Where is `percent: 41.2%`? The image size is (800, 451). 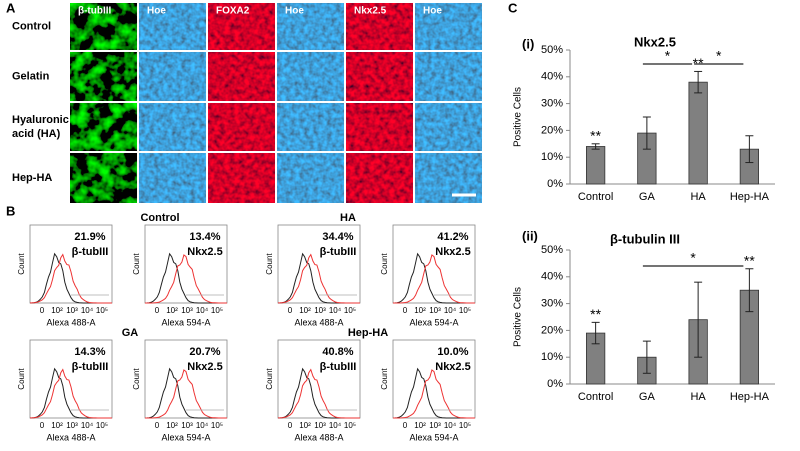 percent: 41.2% is located at coordinates (452, 237).